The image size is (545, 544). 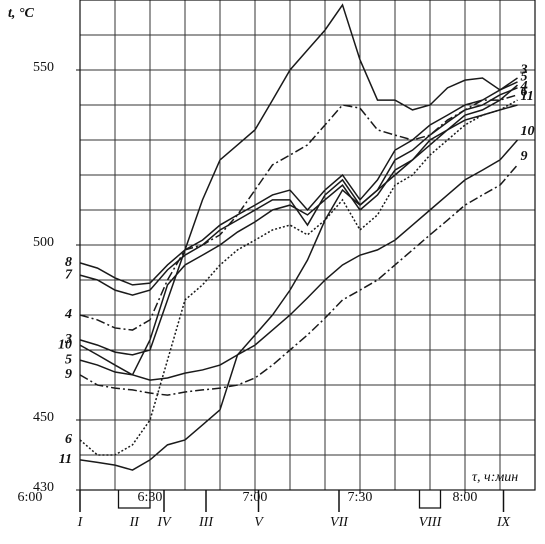 I want to click on y-tick-label: 450, so click(x=43, y=417).